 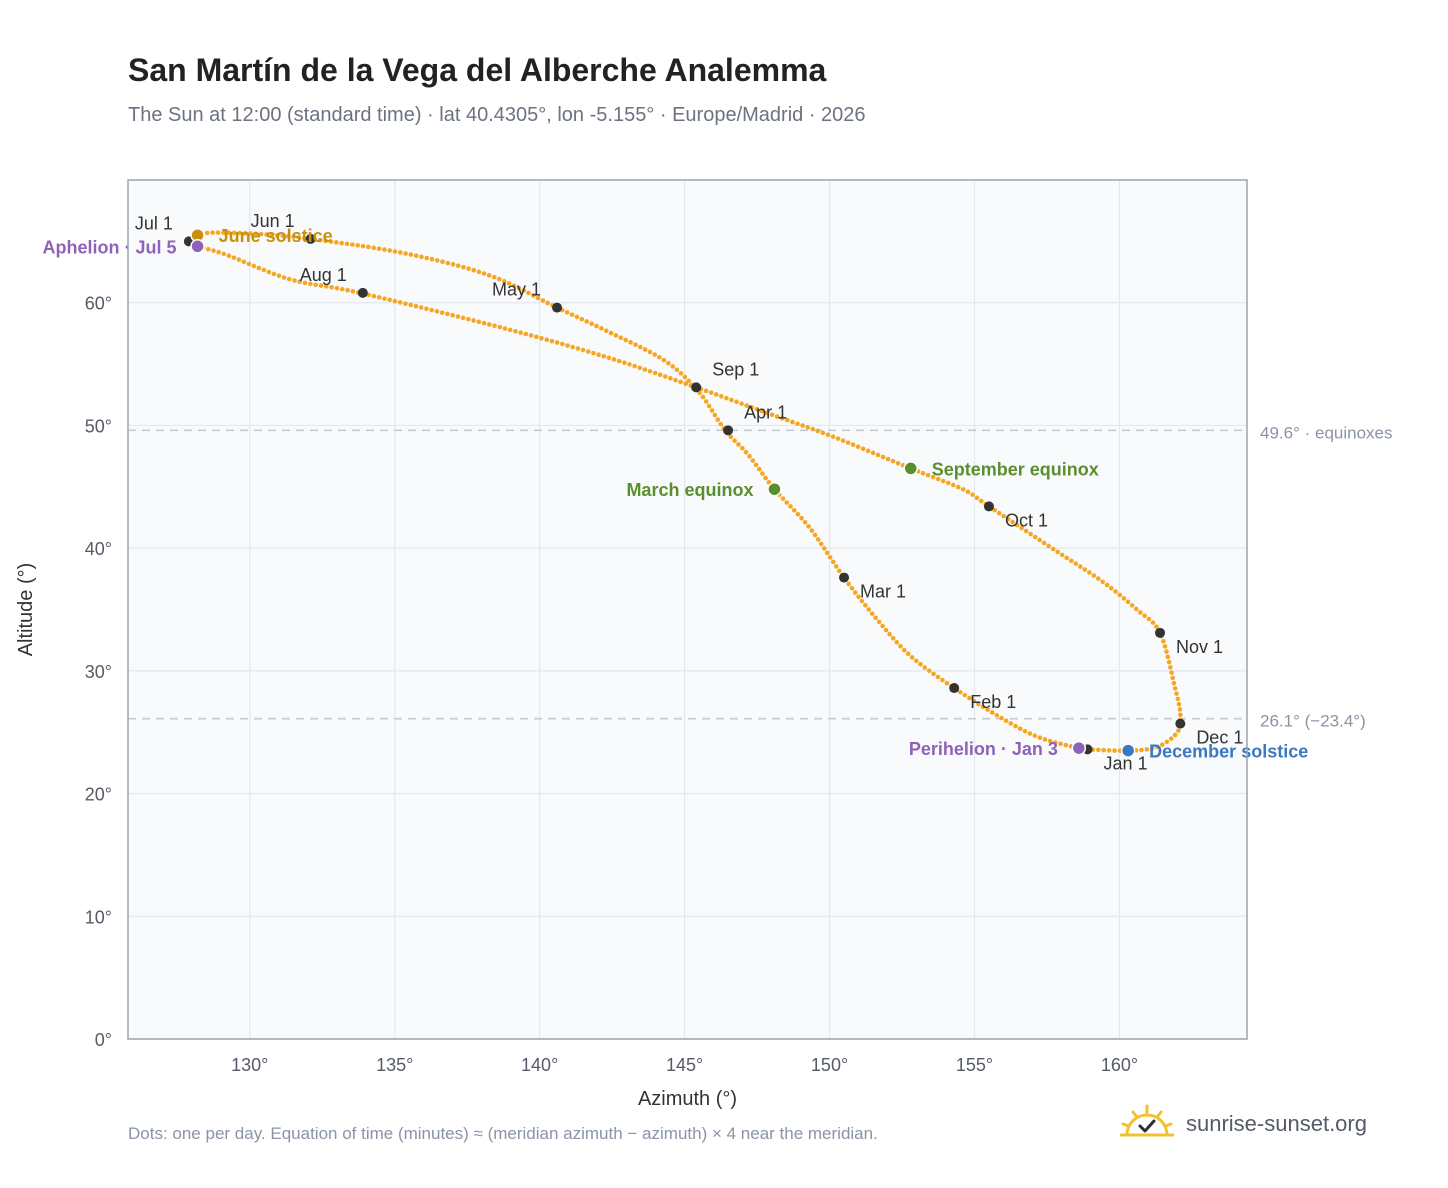 What do you see at coordinates (1015, 469) in the screenshot?
I see `event-label: September equinox` at bounding box center [1015, 469].